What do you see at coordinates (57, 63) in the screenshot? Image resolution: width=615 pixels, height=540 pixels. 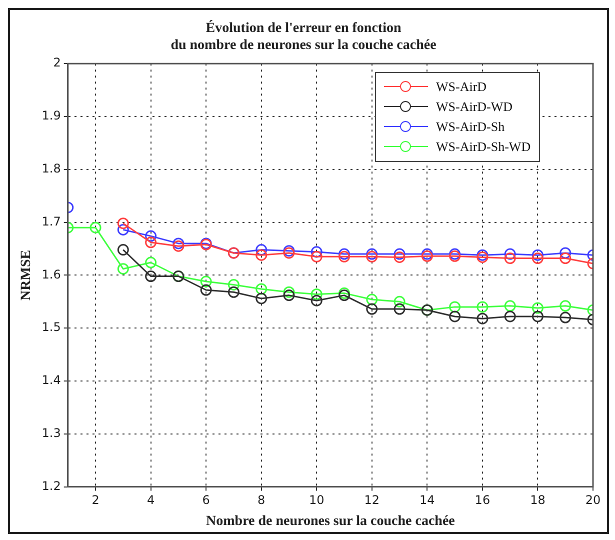 I see `y-tick-label: 2` at bounding box center [57, 63].